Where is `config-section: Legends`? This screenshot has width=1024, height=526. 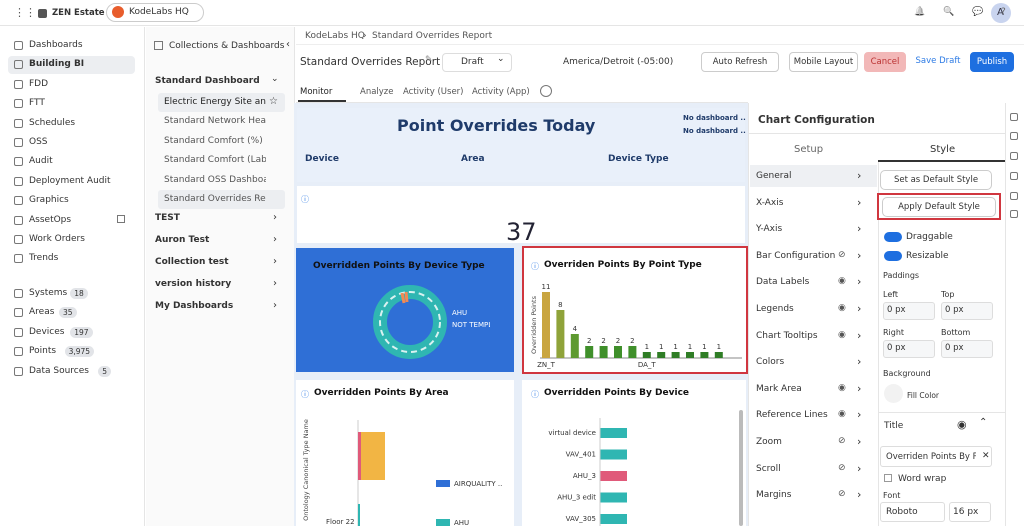
config-section: Legends is located at coordinates (775, 309).